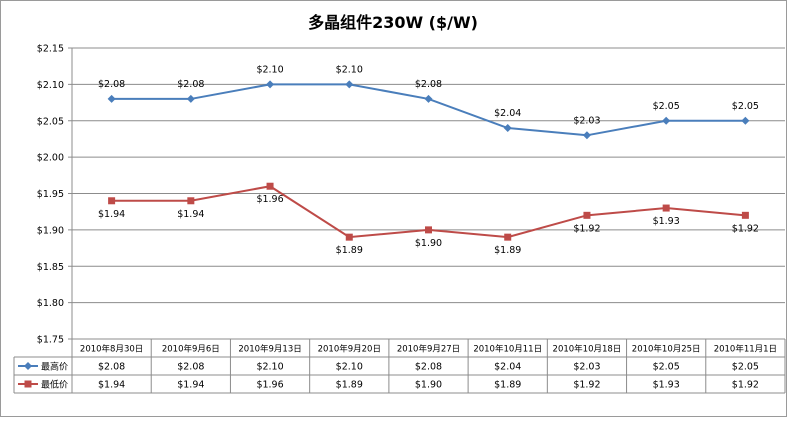  Describe the element at coordinates (111, 349) in the screenshot. I see `category-label: 2010年8月30日` at that location.